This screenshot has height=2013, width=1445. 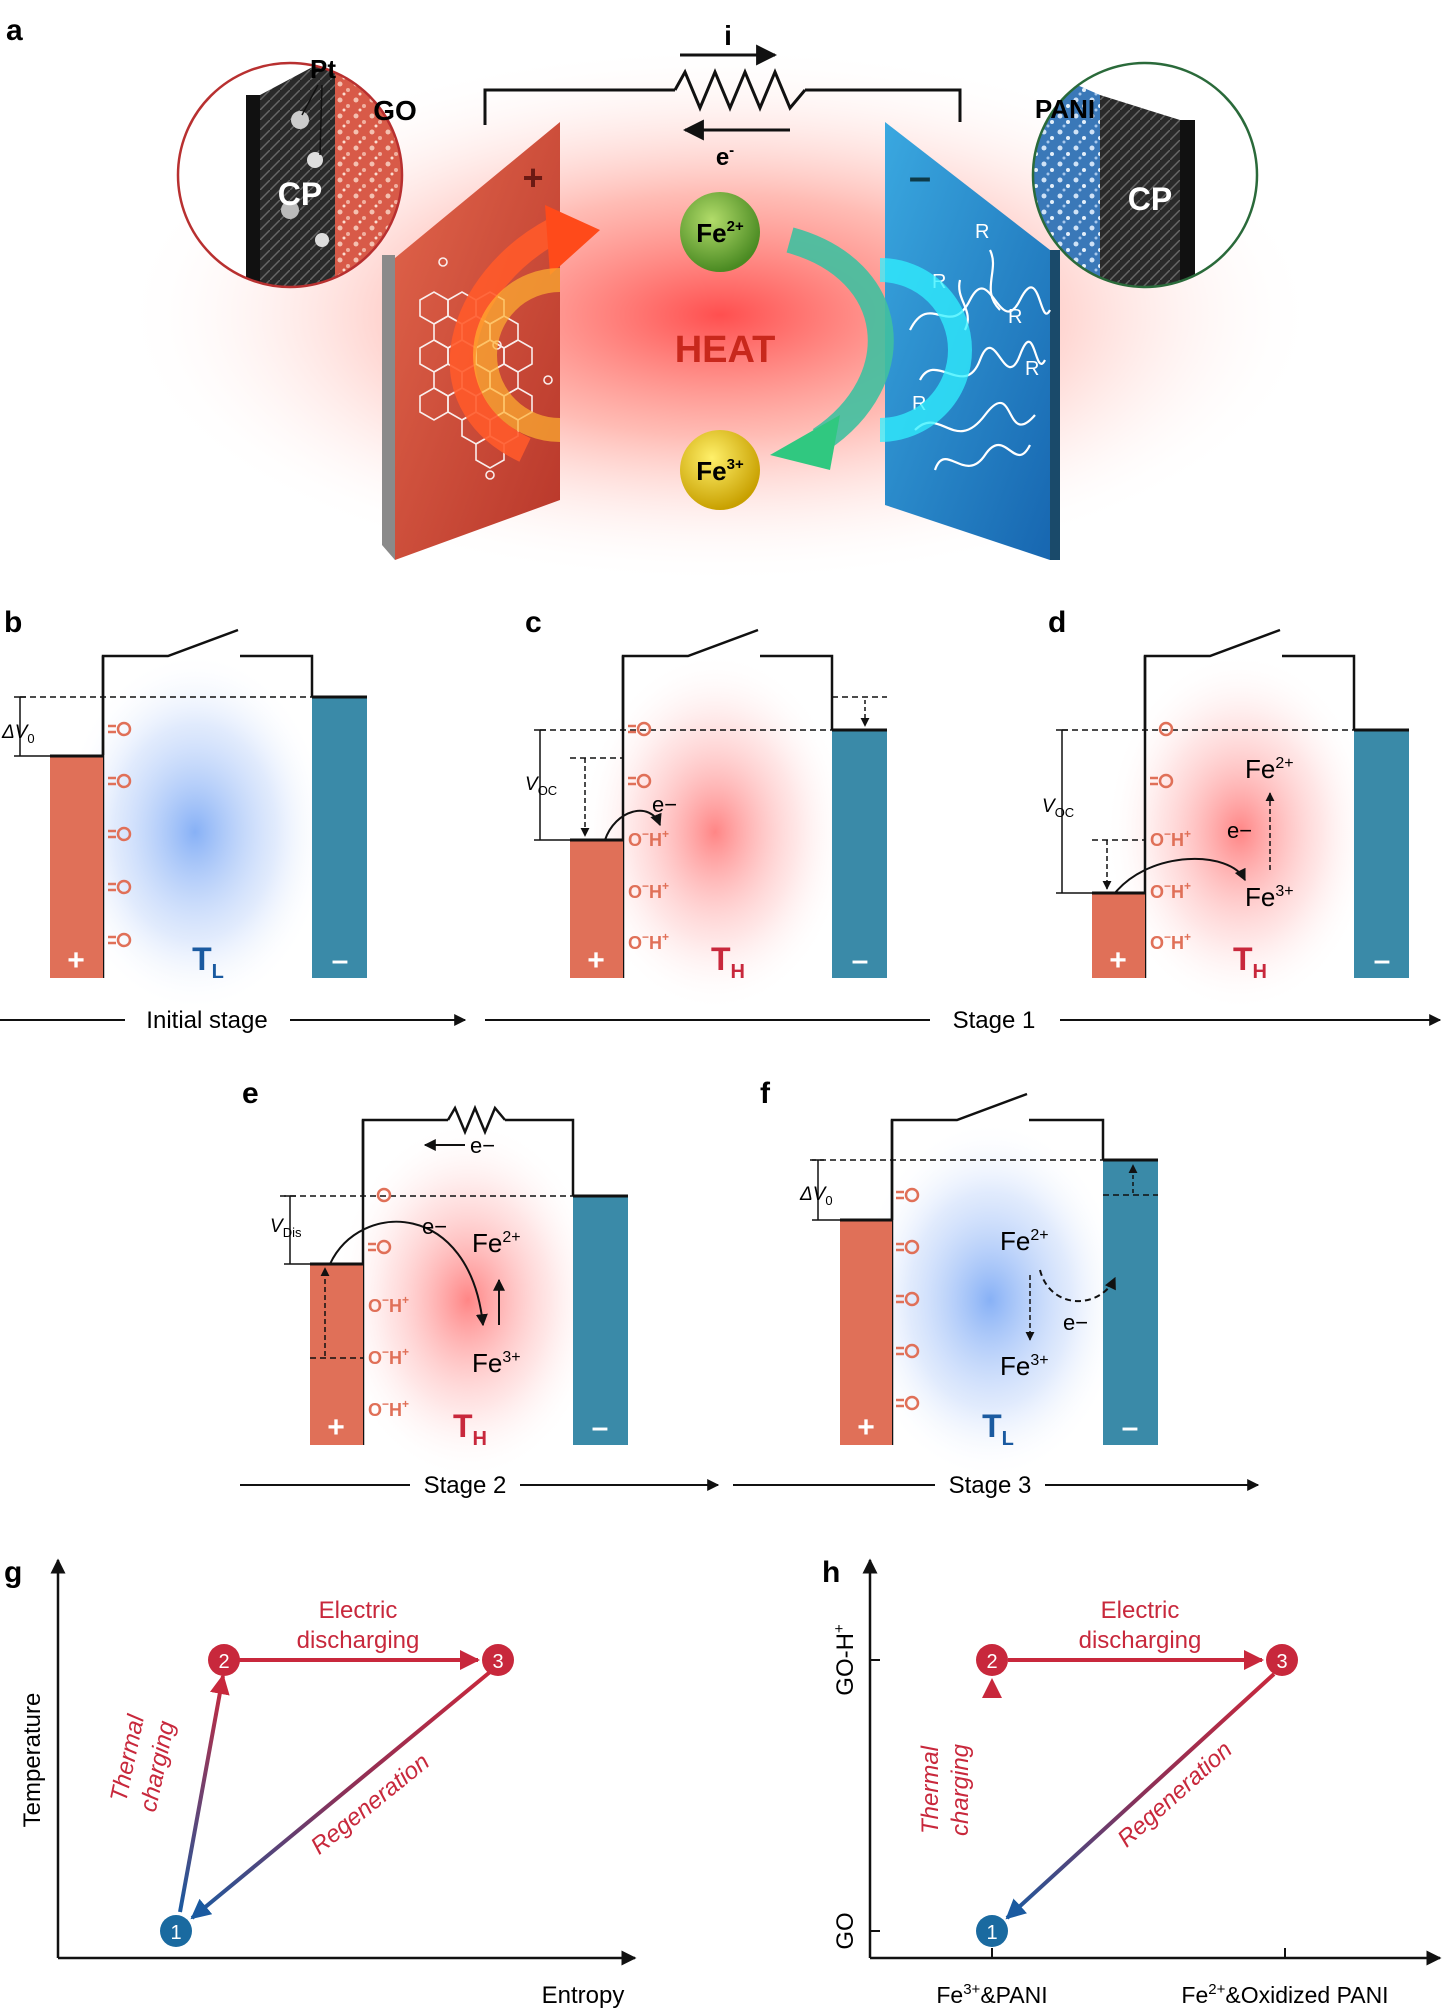 What do you see at coordinates (250, 1093) in the screenshot?
I see `panel-letter-e: e` at bounding box center [250, 1093].